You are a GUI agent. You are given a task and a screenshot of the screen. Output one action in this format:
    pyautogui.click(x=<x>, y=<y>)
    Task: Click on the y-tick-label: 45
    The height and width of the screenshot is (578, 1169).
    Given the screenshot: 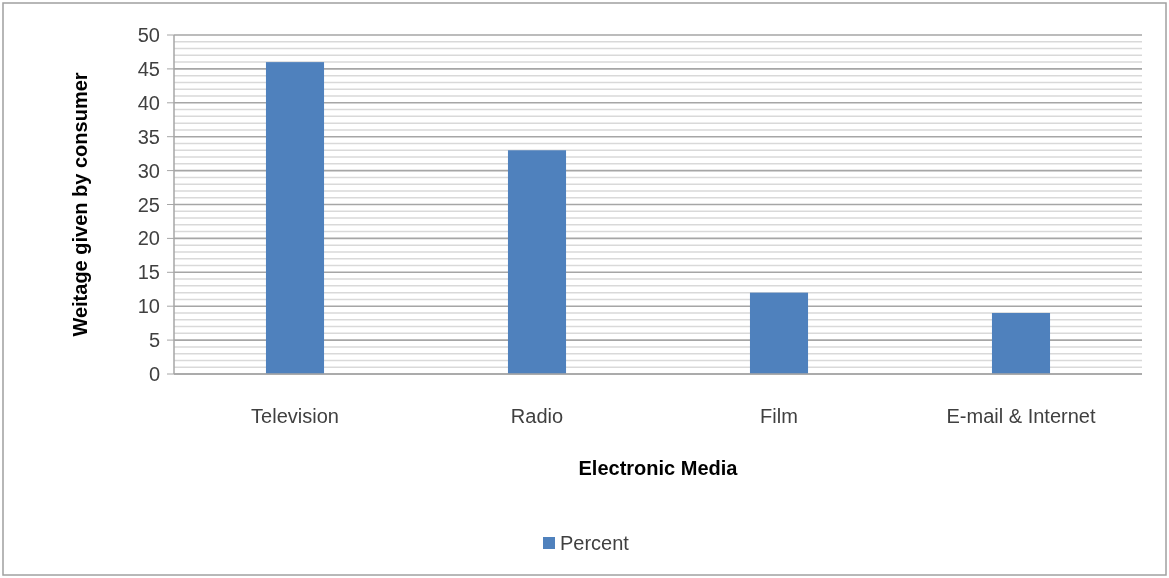 What is the action you would take?
    pyautogui.click(x=148, y=68)
    